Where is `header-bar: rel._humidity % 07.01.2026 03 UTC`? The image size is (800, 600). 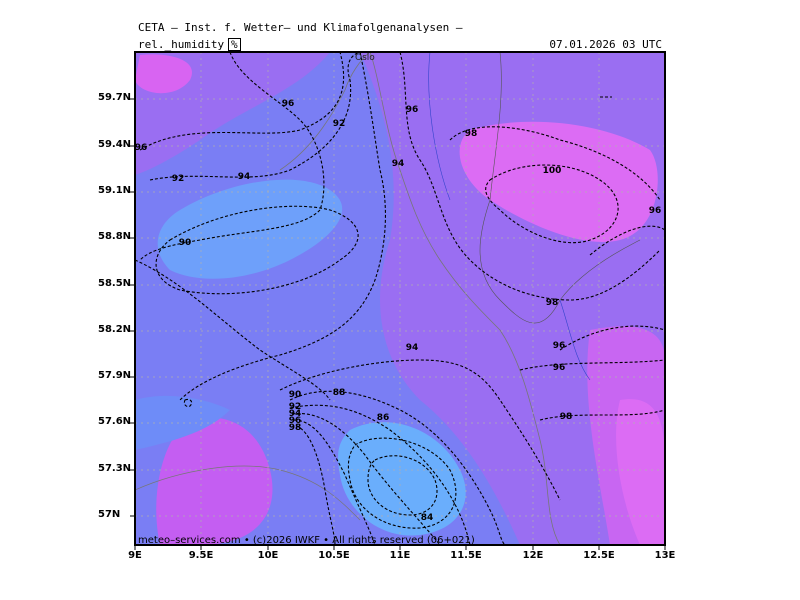
header-bar: rel._humidity % 07.01.2026 03 UTC is located at coordinates (400, 45).